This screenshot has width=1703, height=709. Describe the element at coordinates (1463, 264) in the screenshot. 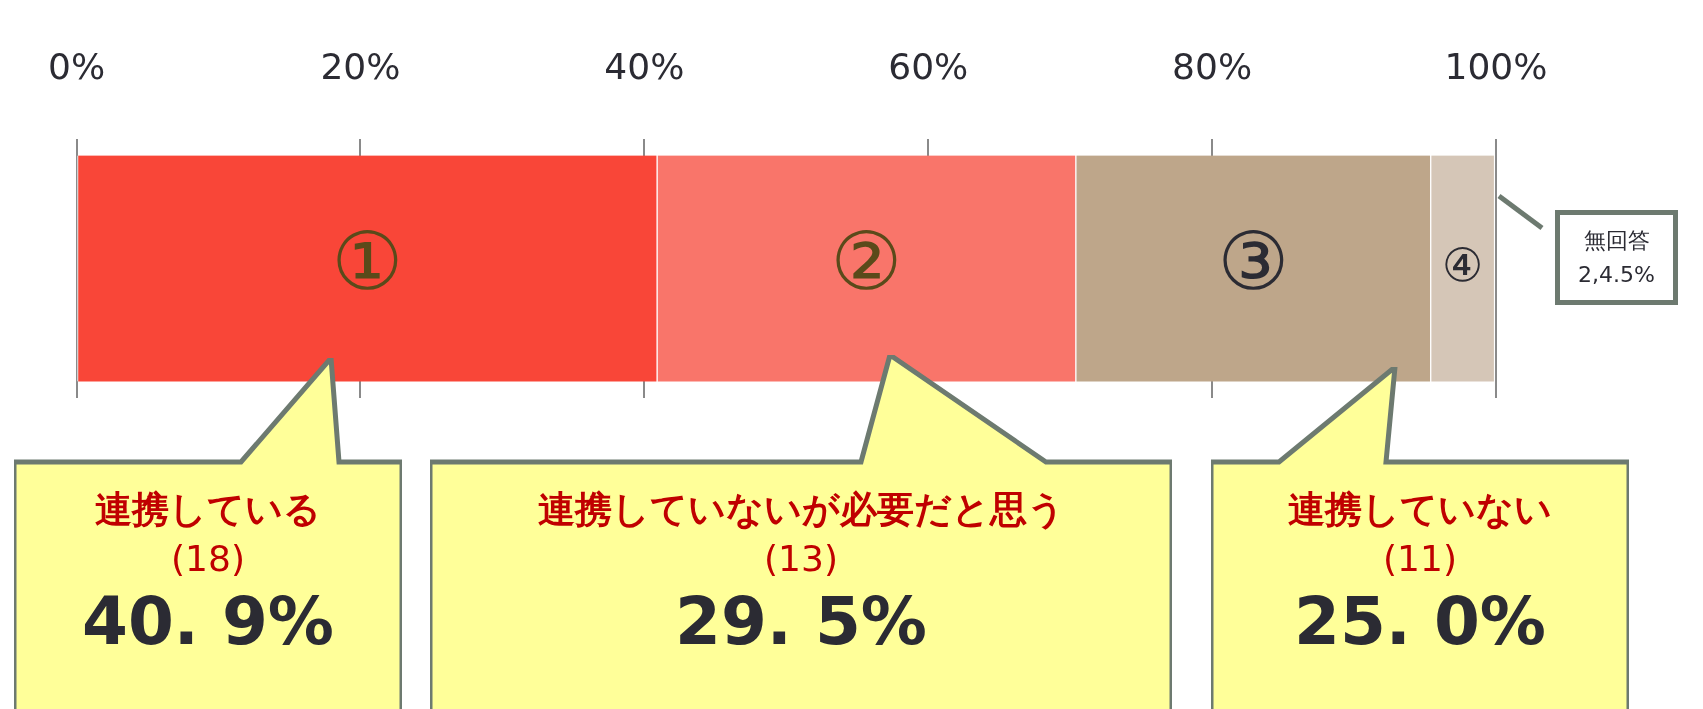

I see `annotation: ④` at that location.